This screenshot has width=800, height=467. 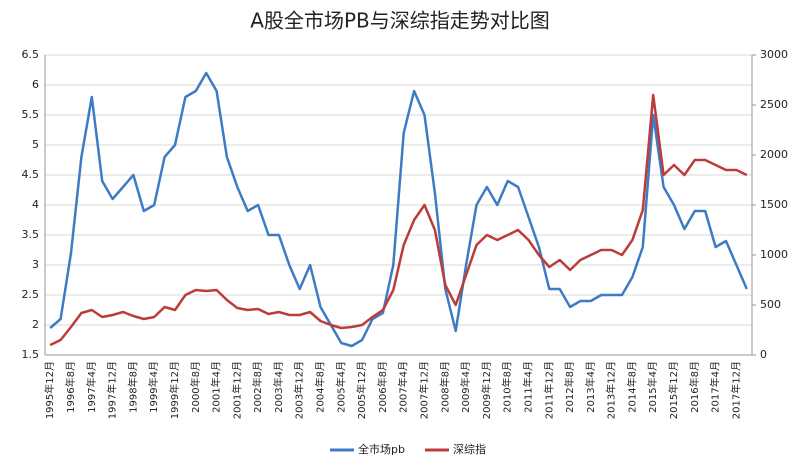 I want to click on x-tick-label: 1995年12月, so click(x=49, y=390).